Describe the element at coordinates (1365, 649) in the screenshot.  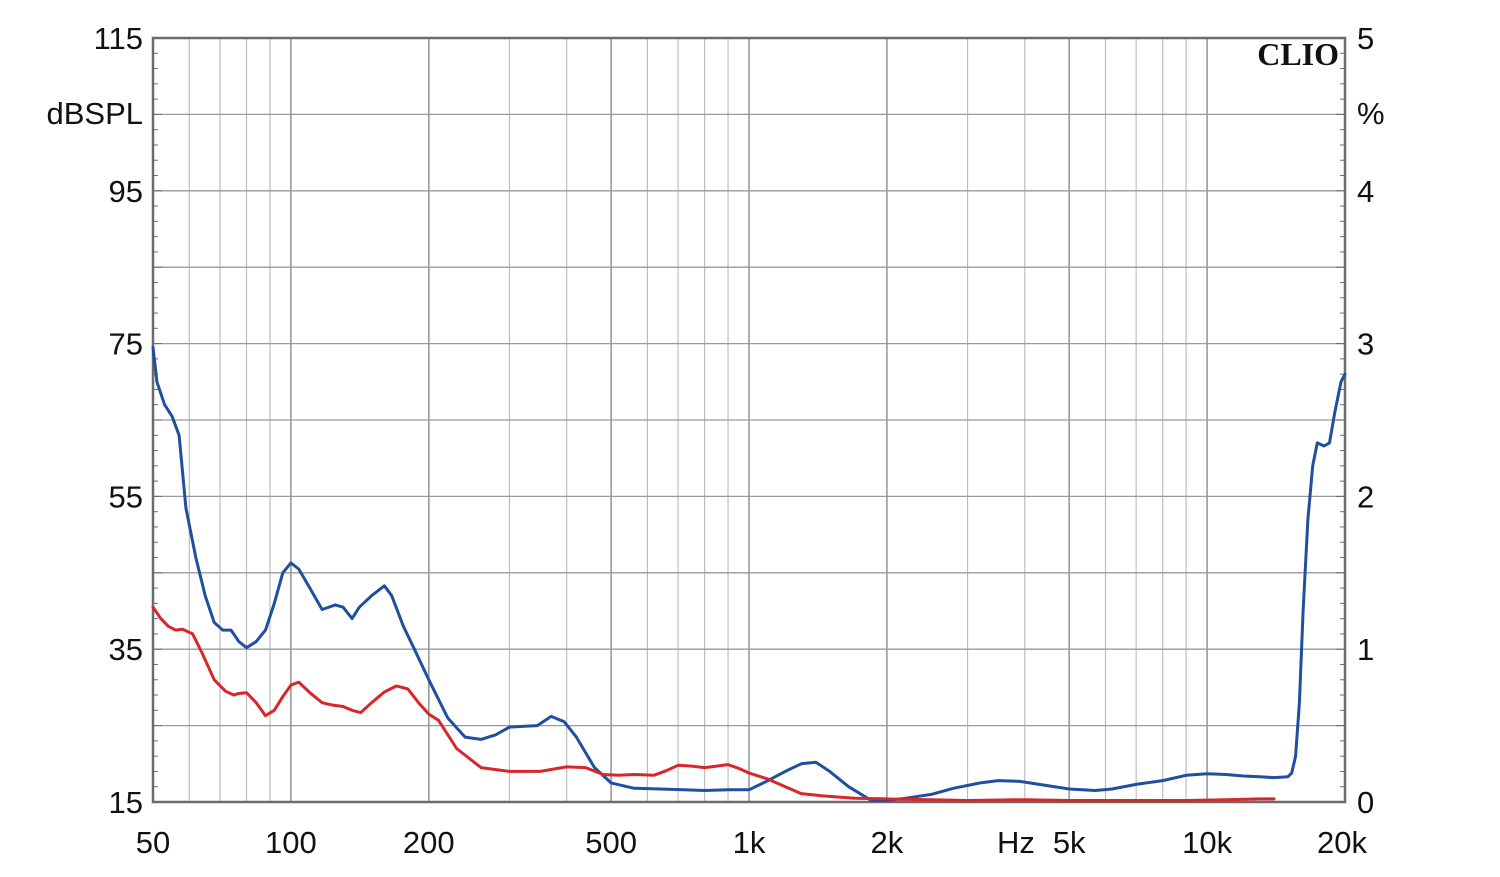
I see `y-right-tick-label: 1` at that location.